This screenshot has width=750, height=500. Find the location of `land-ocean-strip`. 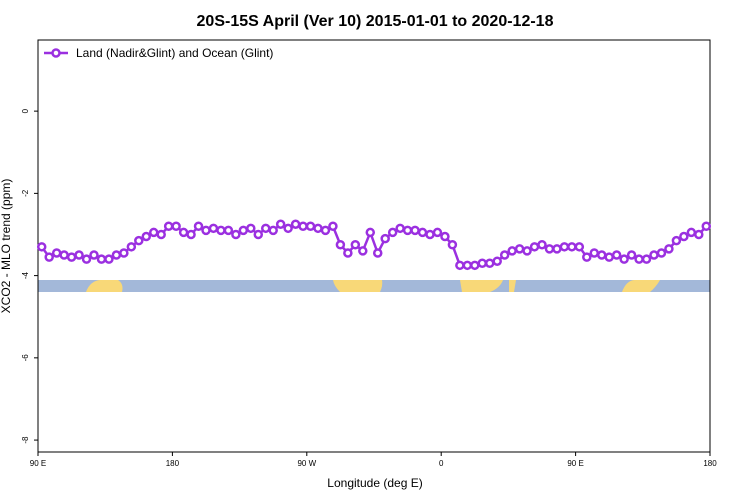

land-ocean-strip is located at coordinates (374, 286).